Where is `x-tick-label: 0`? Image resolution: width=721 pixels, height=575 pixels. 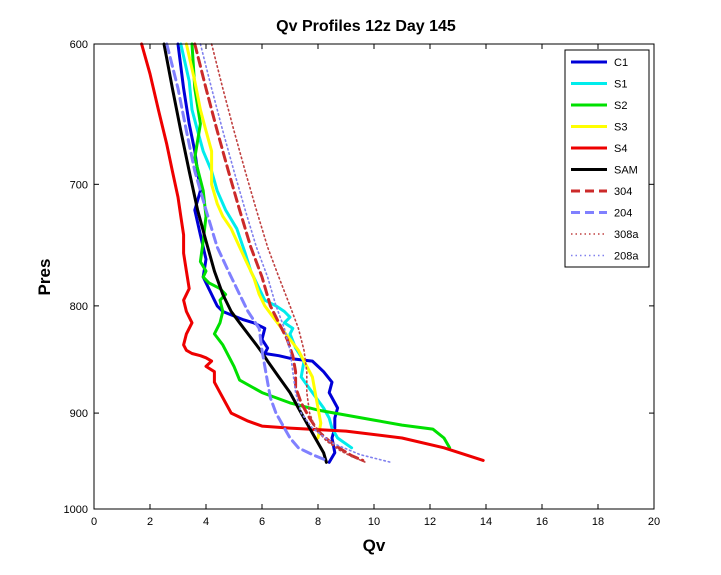
x-tick-label: 0 is located at coordinates (94, 522).